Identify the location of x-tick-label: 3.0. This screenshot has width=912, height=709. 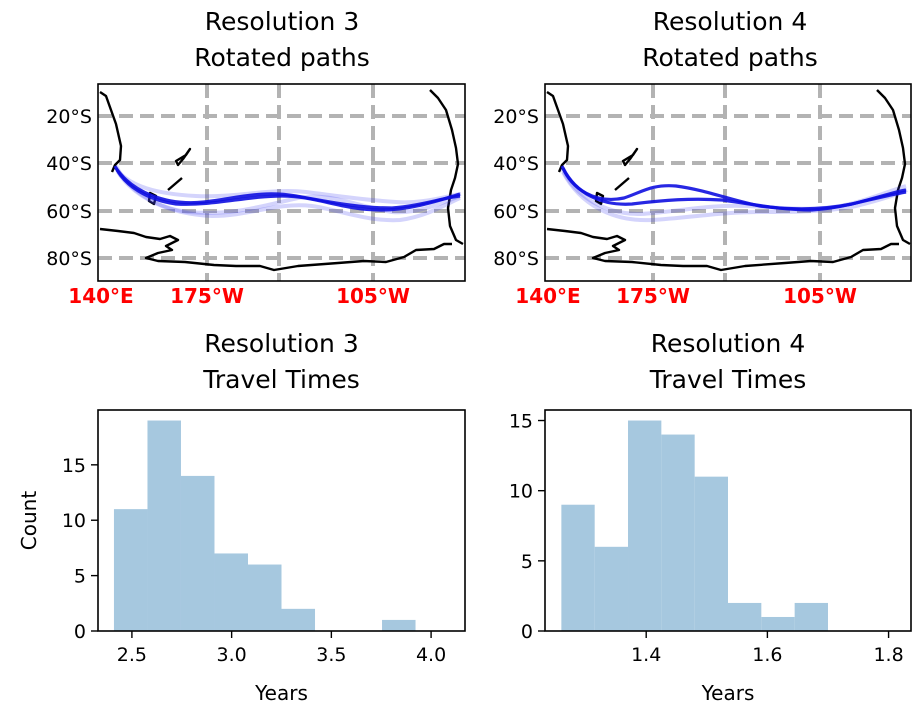
(232, 655).